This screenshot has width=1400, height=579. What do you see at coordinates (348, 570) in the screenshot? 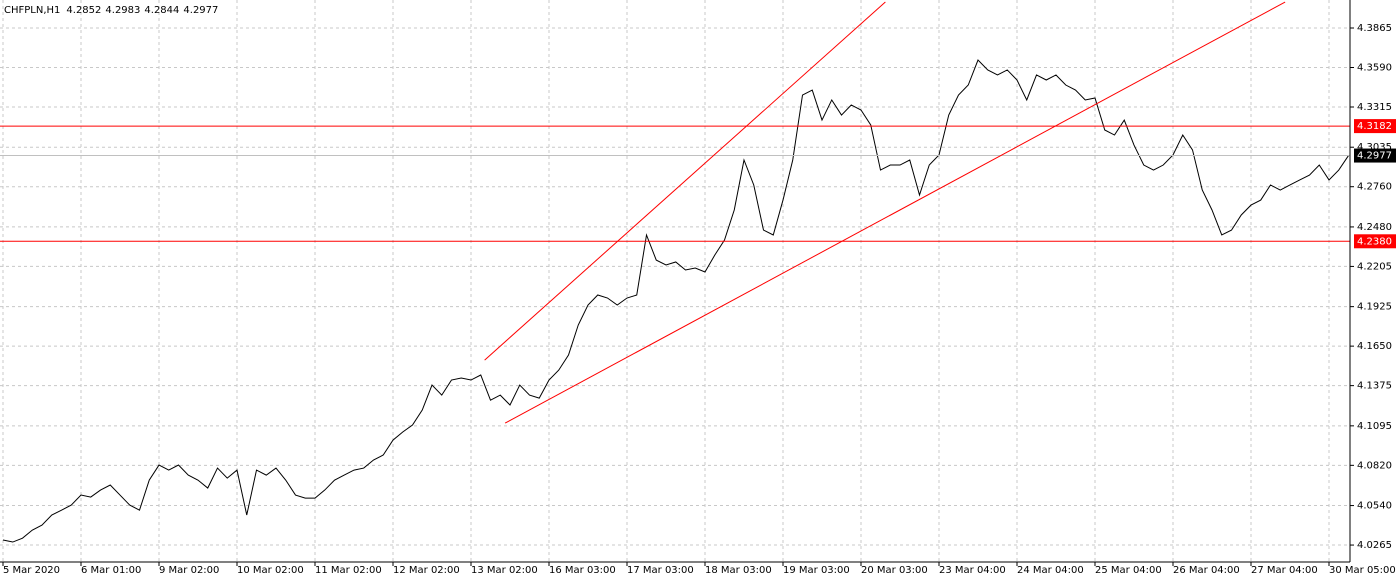
I see `x-tick-label: 11 Mar 02:00` at bounding box center [348, 570].